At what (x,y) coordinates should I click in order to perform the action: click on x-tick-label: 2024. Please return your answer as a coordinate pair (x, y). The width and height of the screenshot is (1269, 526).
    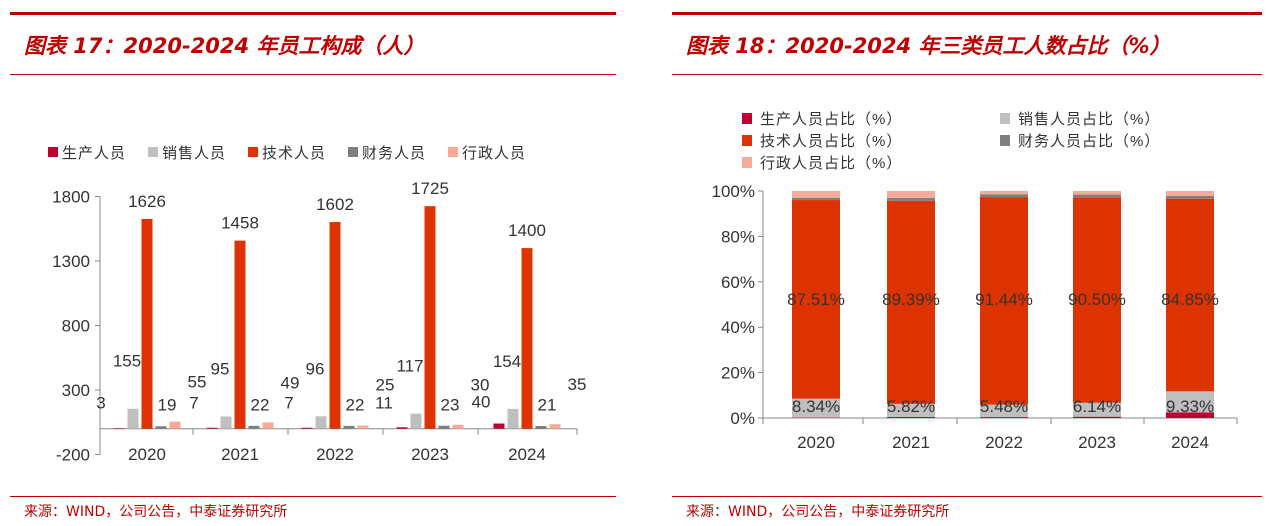
    Looking at the image, I should click on (527, 454).